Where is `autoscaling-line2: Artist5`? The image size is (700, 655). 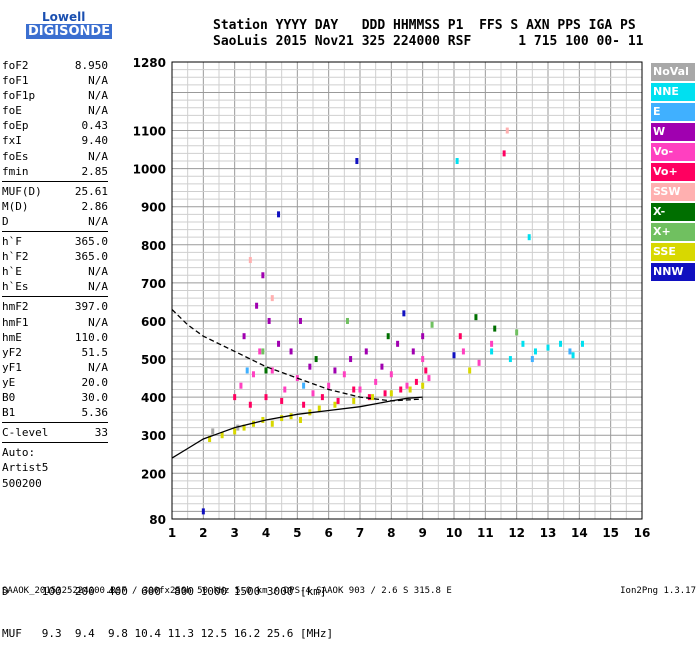
autoscaling-line2: Artist5 is located at coordinates (25, 468).